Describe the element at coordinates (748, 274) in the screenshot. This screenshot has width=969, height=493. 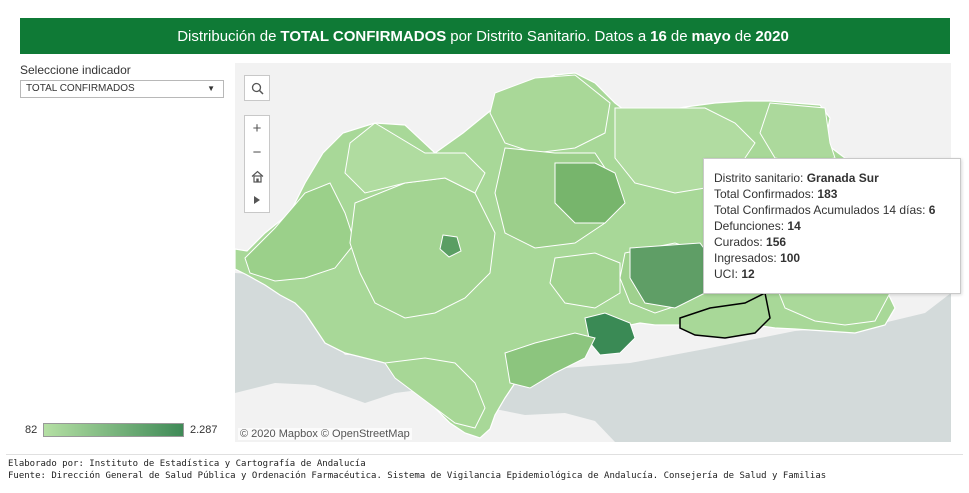
I see `tooltip-uci-value: 12` at that location.